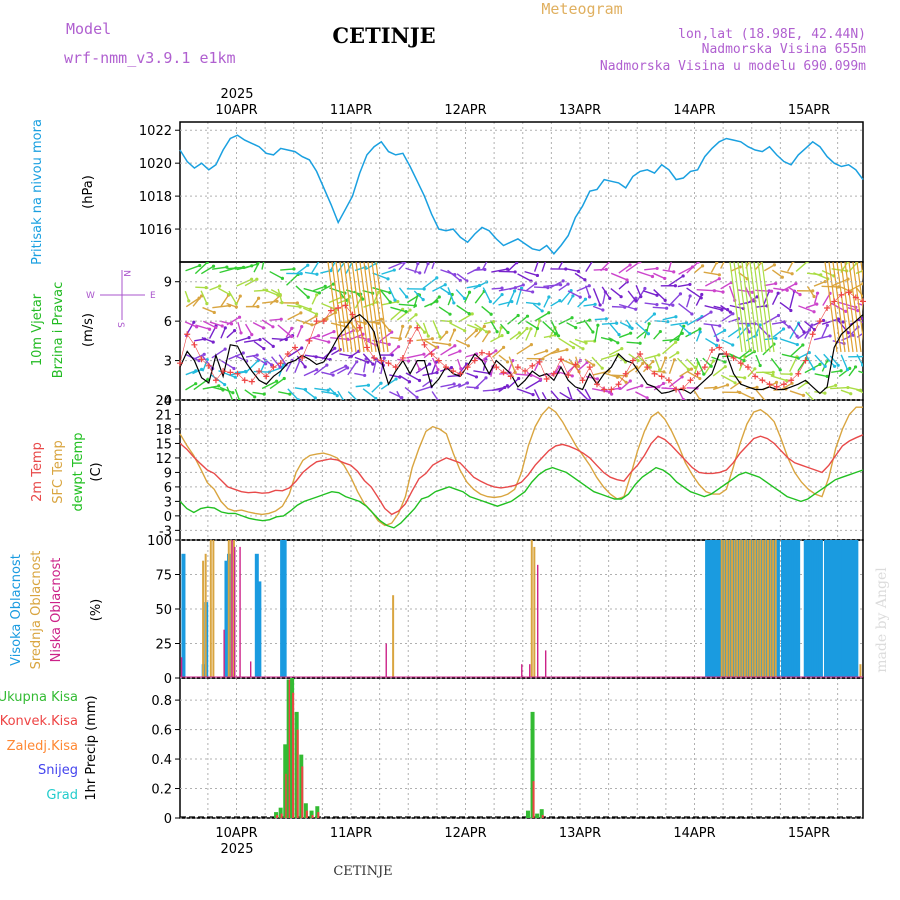 The width and height of the screenshot is (900, 900). I want to click on x-tick-top-1: 11APR, so click(351, 110).